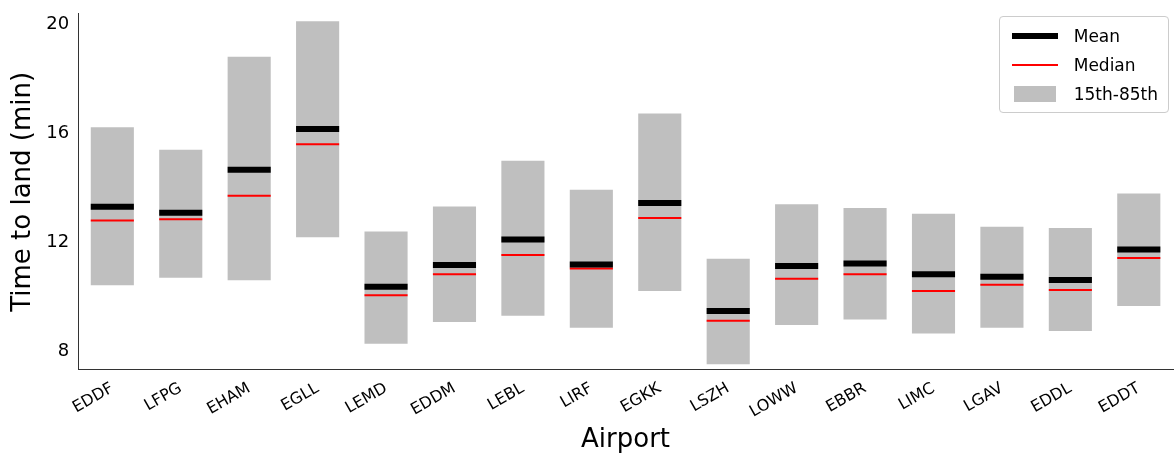  I want to click on x-tick-label: LEBL, so click(505, 395).